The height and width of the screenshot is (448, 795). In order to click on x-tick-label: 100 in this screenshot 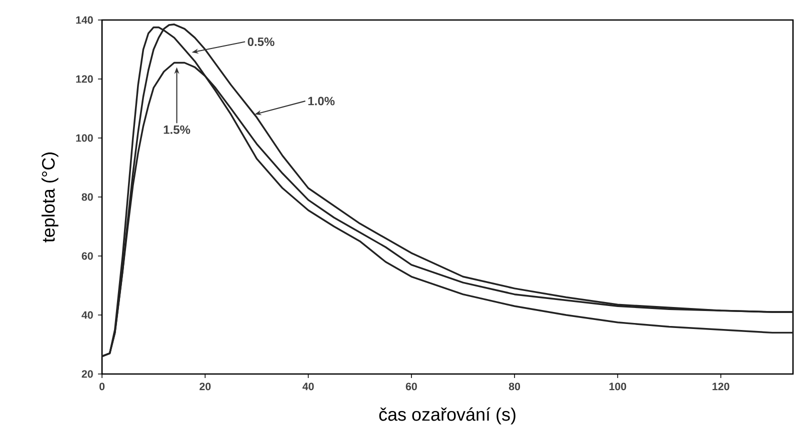, I will do `click(617, 386)`.